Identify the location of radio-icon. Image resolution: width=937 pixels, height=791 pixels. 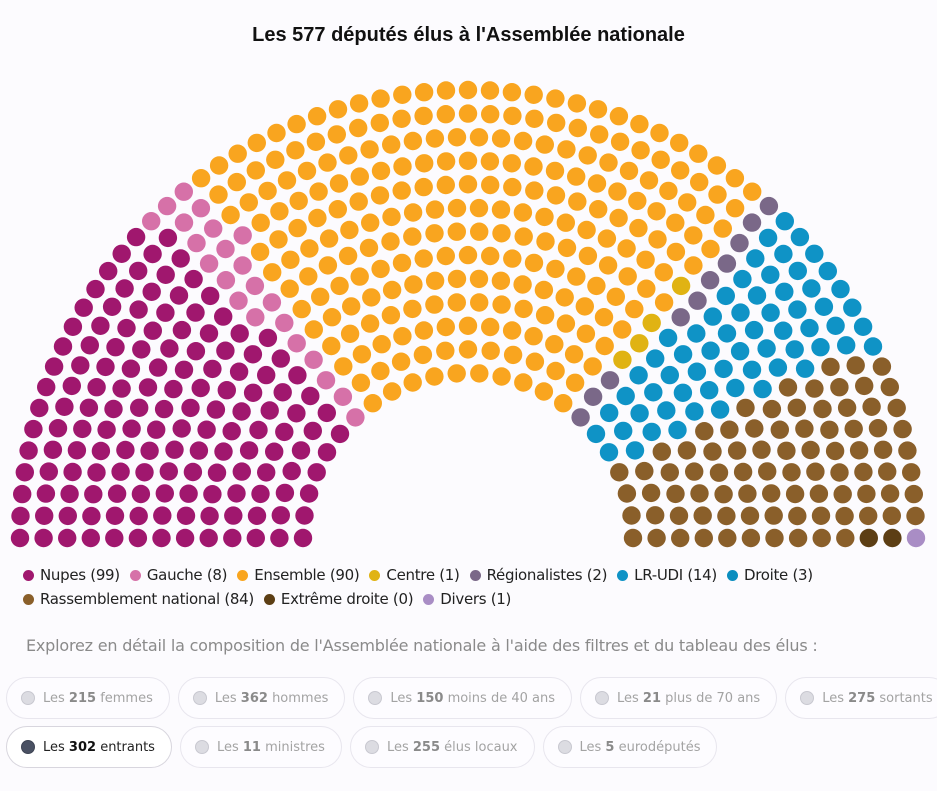
(375, 698).